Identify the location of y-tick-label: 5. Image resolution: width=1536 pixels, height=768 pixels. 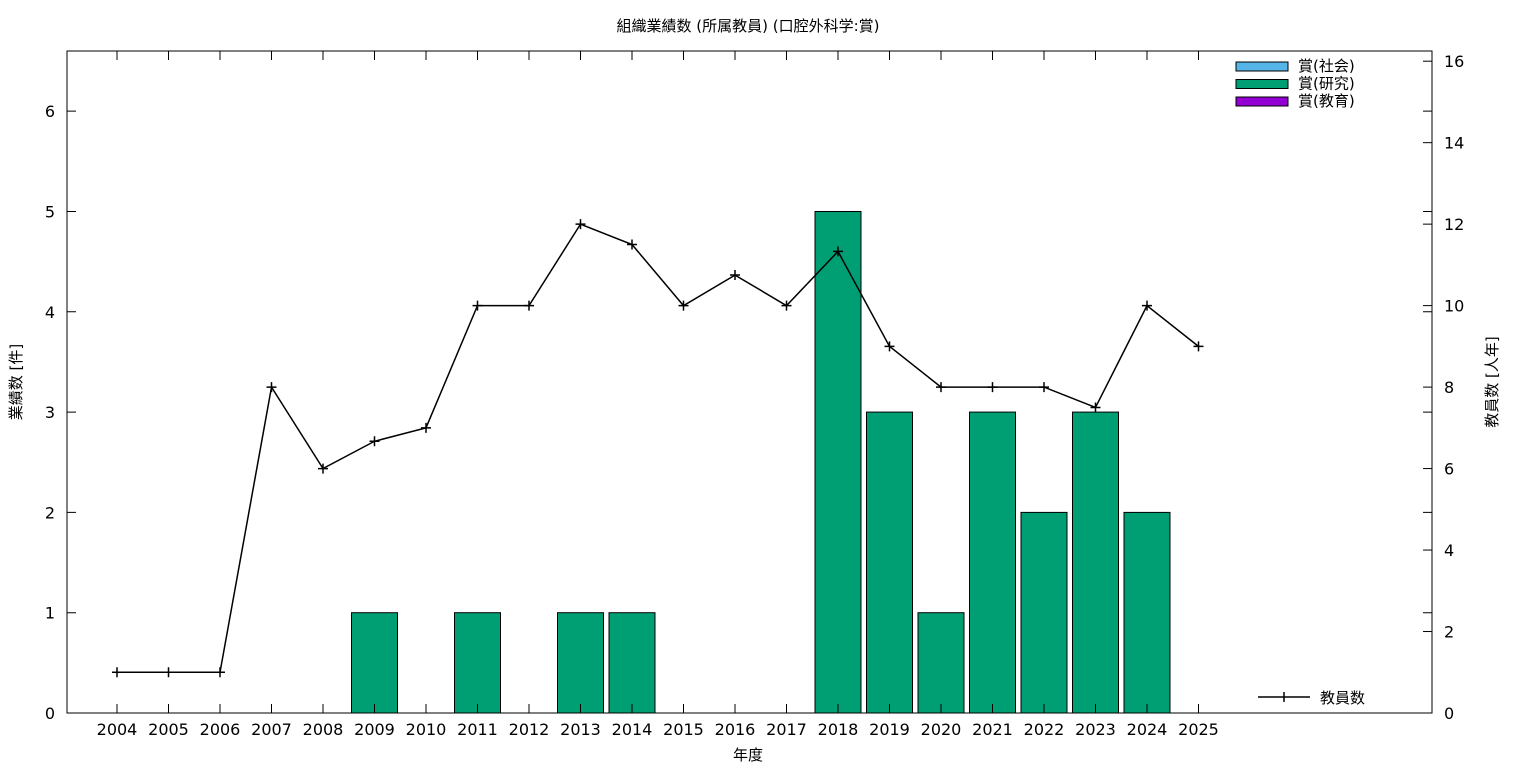
(50, 211).